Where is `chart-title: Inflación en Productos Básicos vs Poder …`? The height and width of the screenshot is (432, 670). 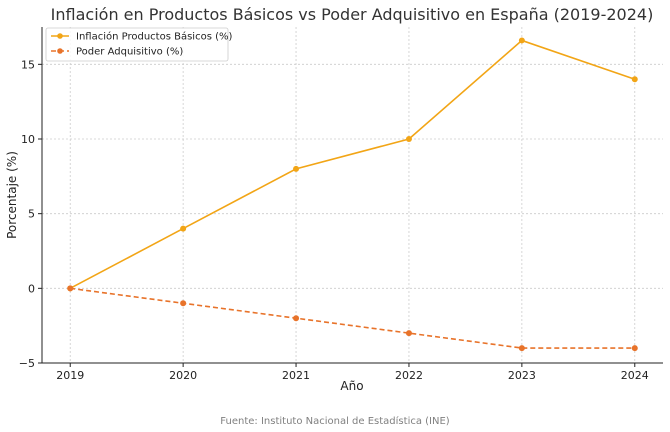
chart-title: Inflación en Productos Básicos vs Poder … is located at coordinates (352, 14).